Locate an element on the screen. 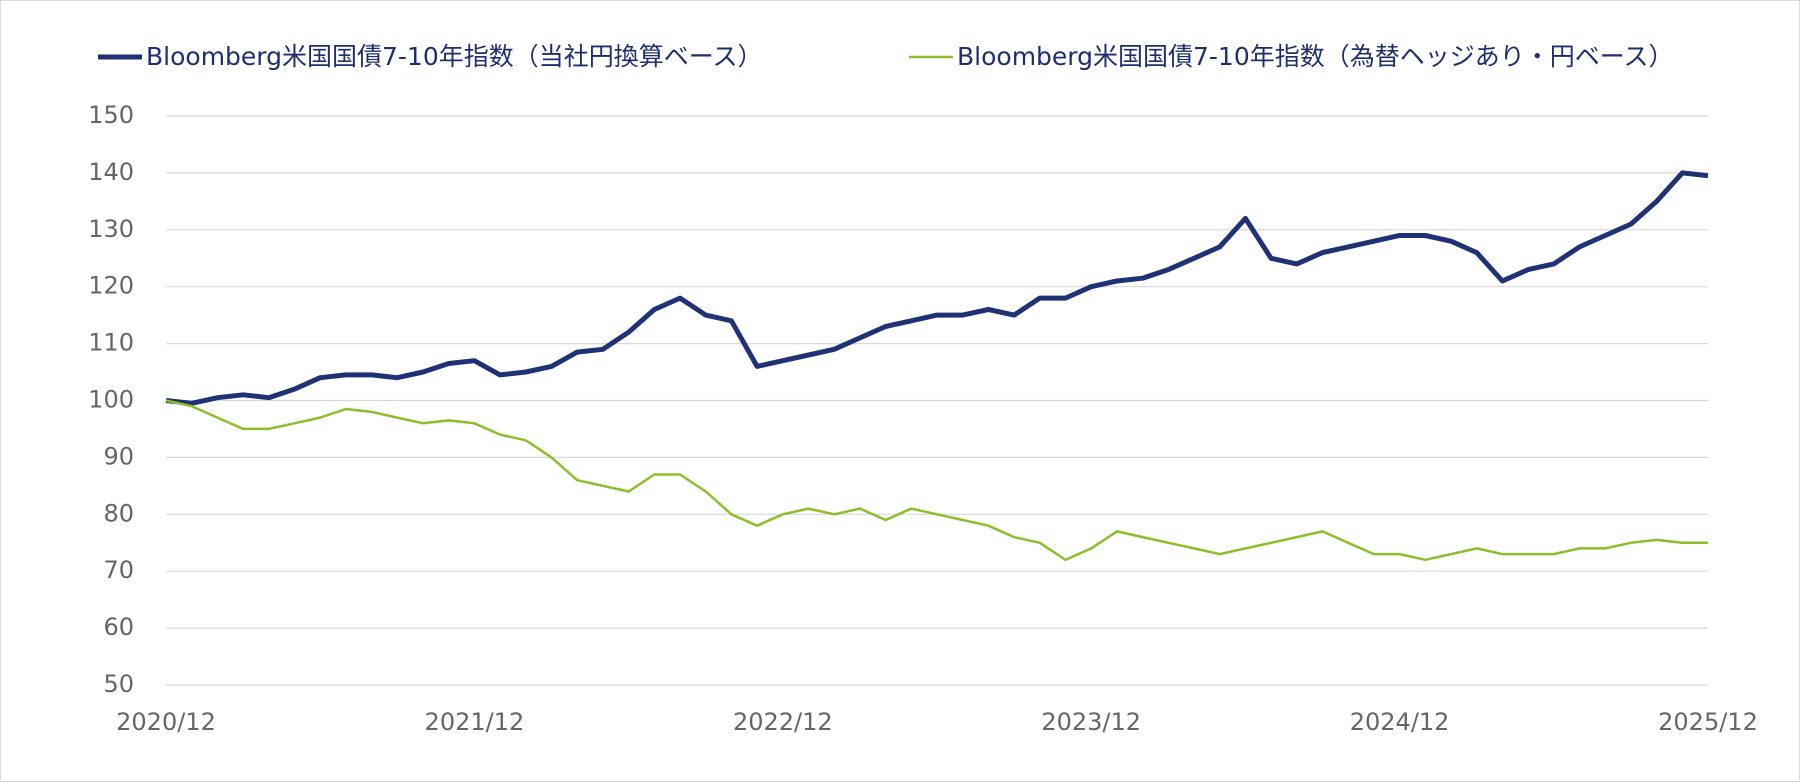 This screenshot has height=782, width=1800. x-tick-label: 2025/12 is located at coordinates (1708, 722).